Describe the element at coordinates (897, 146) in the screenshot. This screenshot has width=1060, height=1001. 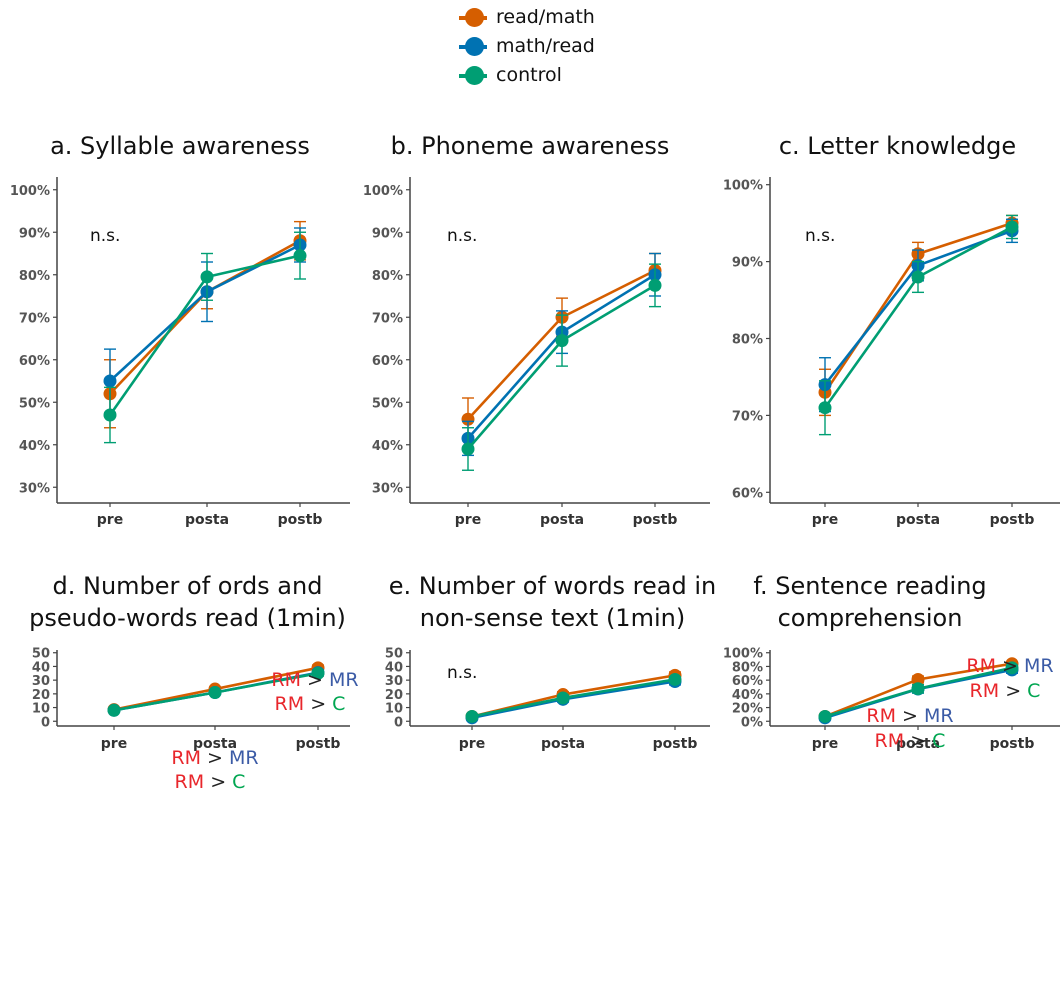
I see `panel-title-c: c. Letter knowledge` at that location.